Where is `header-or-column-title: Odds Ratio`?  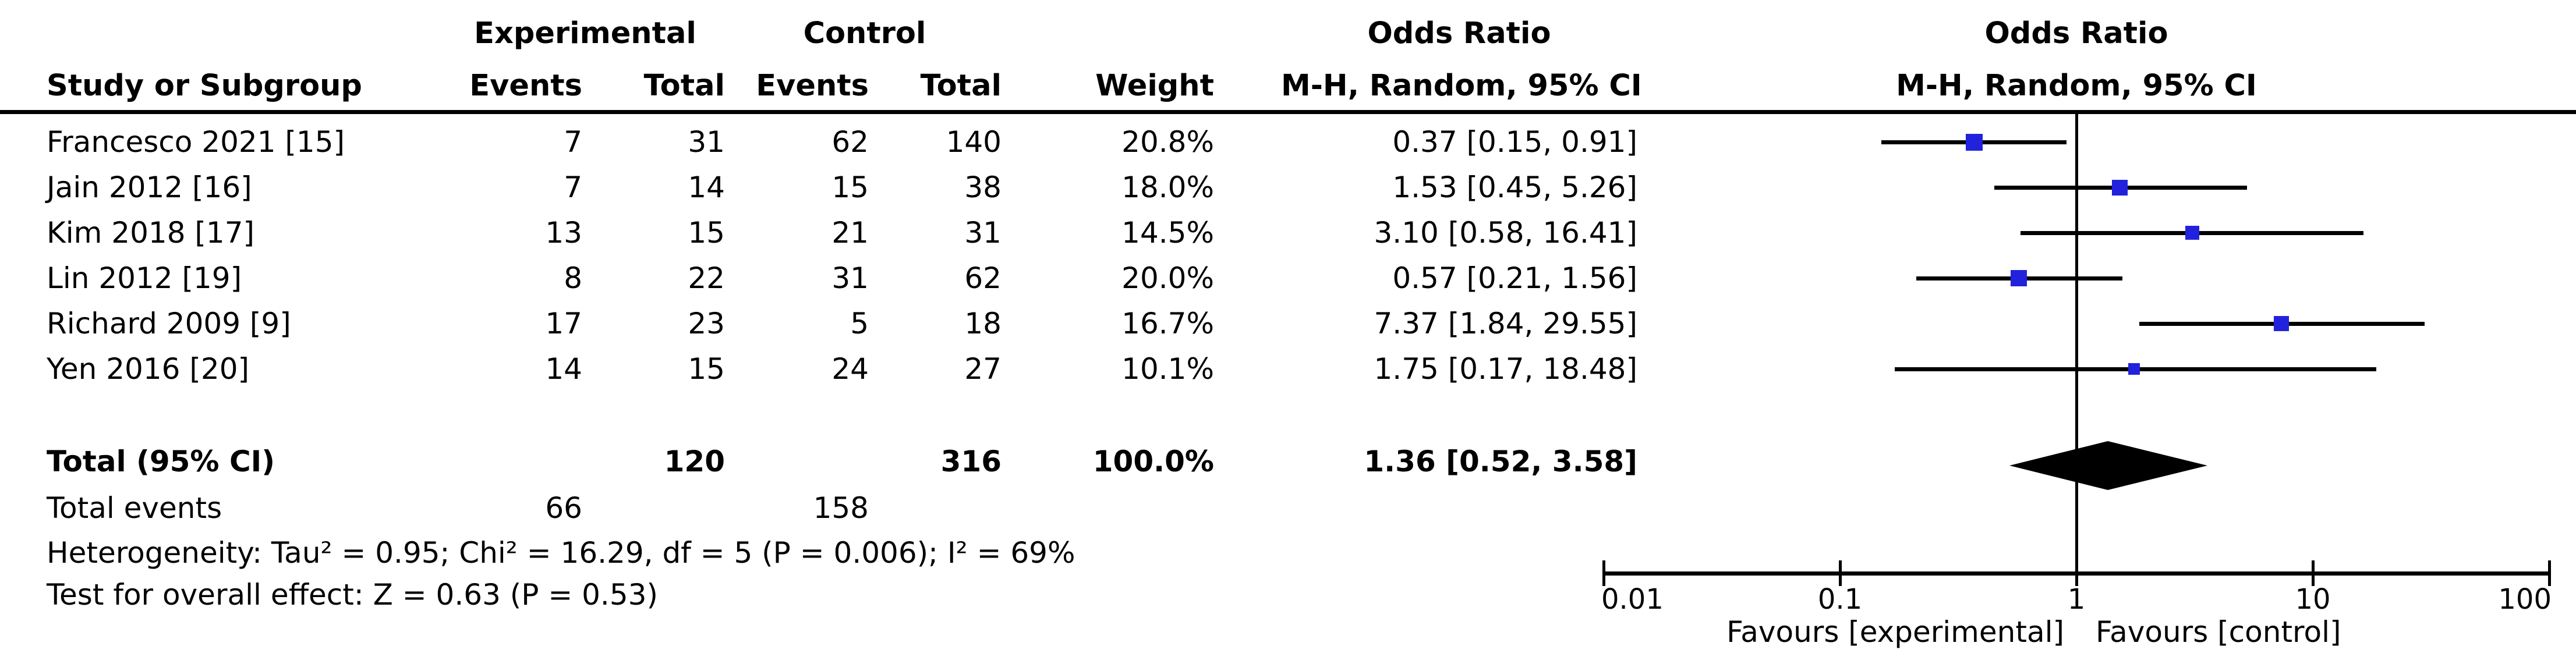
header-or-column-title: Odds Ratio is located at coordinates (1459, 33).